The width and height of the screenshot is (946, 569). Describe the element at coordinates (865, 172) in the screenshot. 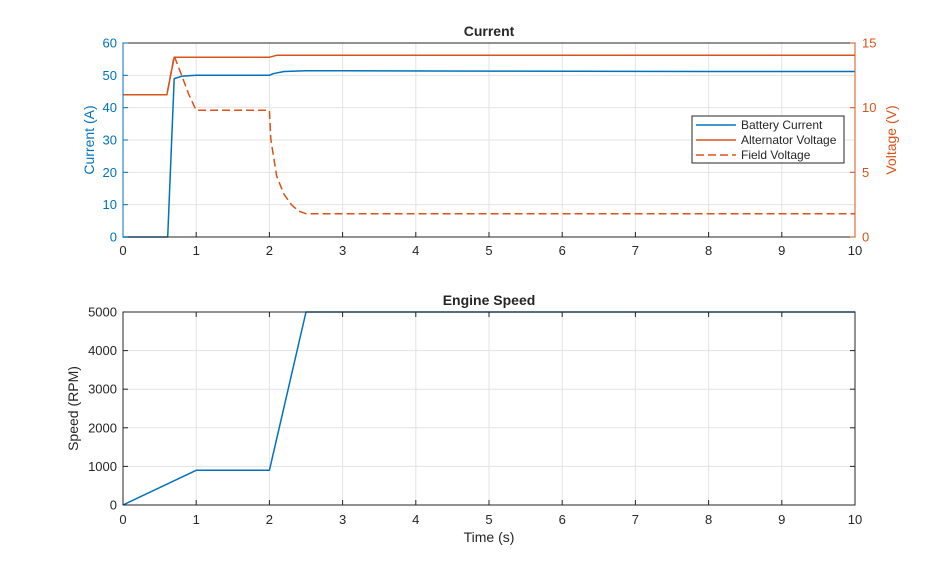

I see `voltage-ytick-label-1: 5` at that location.